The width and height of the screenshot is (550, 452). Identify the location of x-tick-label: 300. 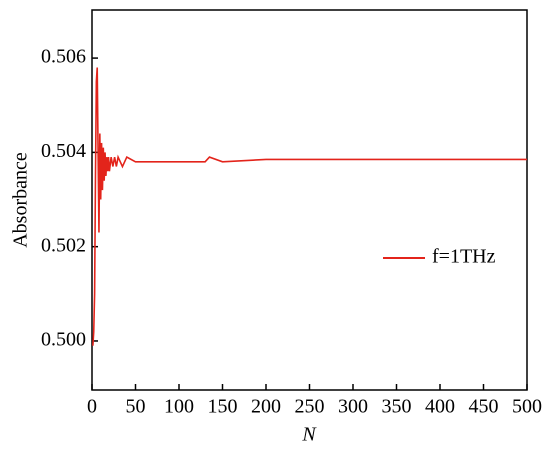
(353, 407).